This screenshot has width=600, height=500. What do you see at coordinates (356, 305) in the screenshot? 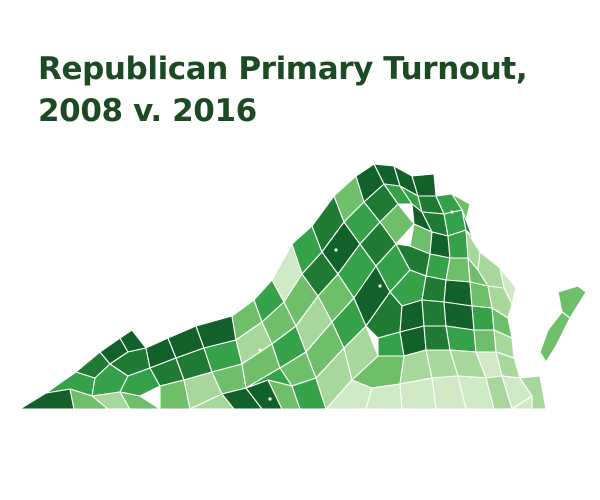
I see `independent-city-markers` at bounding box center [356, 305].